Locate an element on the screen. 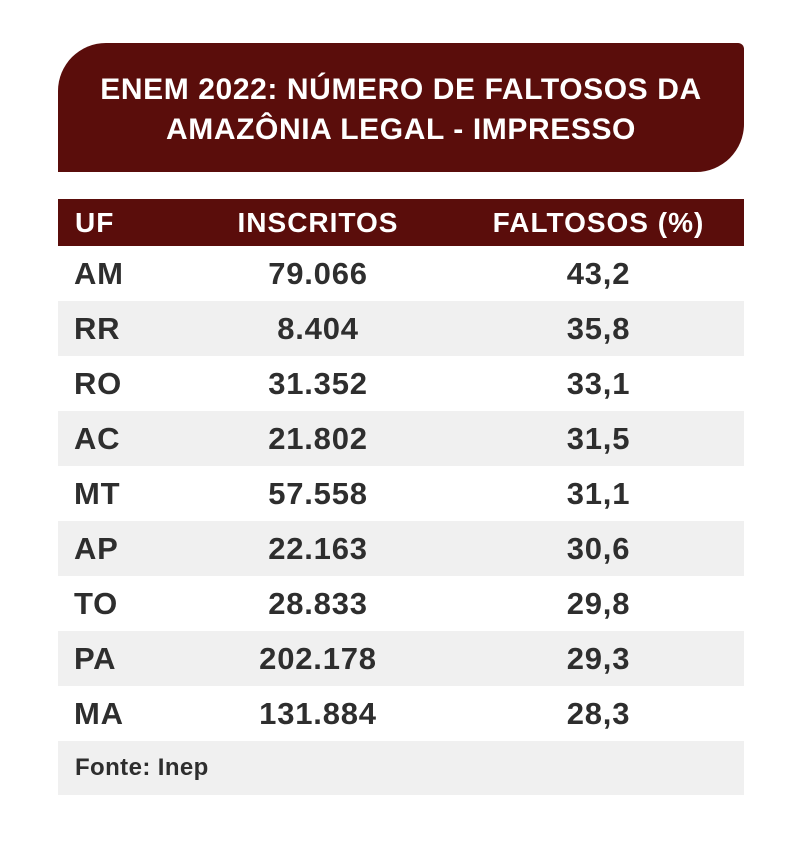 The image size is (800, 841). cell-faltosos: 43,2 is located at coordinates (598, 273).